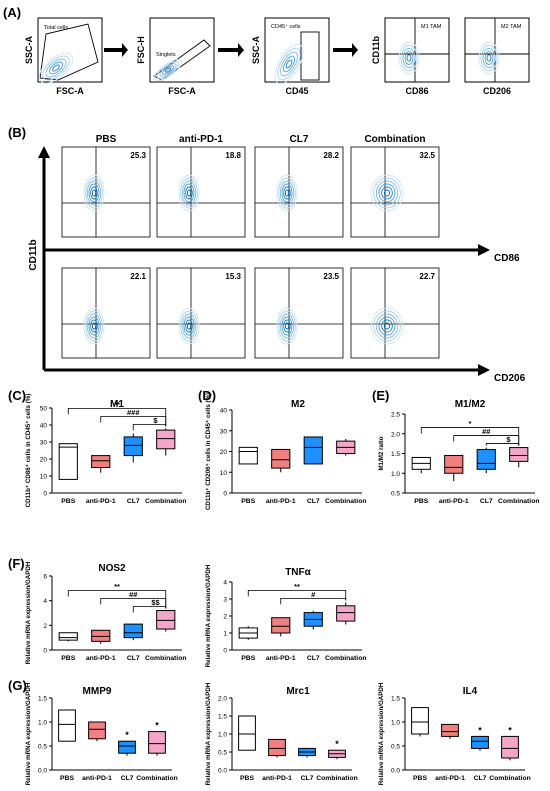  I want to click on y-tick-label: 40, so click(44, 426).